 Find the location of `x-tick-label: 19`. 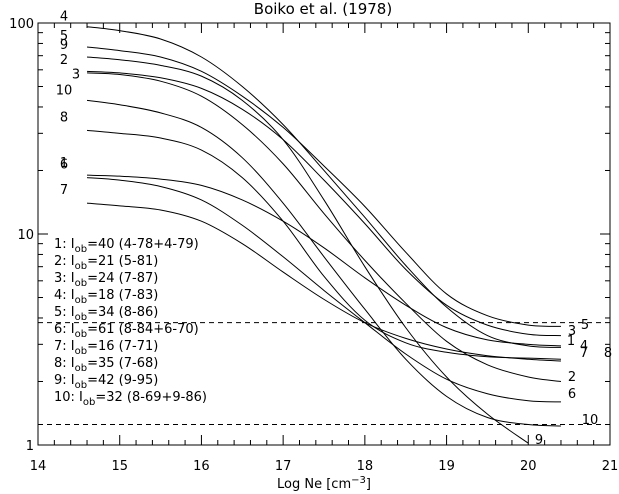

x-tick-label: 19 is located at coordinates (446, 466).